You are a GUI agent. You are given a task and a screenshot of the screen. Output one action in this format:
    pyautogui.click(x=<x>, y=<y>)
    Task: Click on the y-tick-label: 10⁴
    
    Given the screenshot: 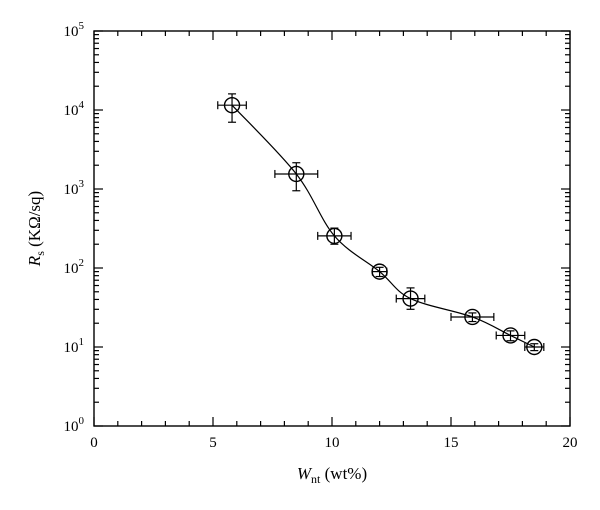 What is the action you would take?
    pyautogui.click(x=74, y=109)
    